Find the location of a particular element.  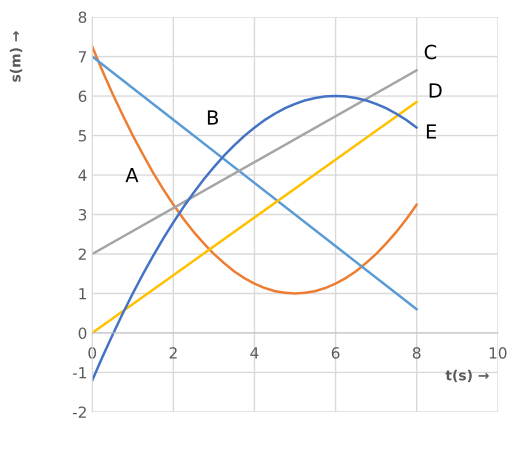

x-tick-label: 0 is located at coordinates (92, 353).